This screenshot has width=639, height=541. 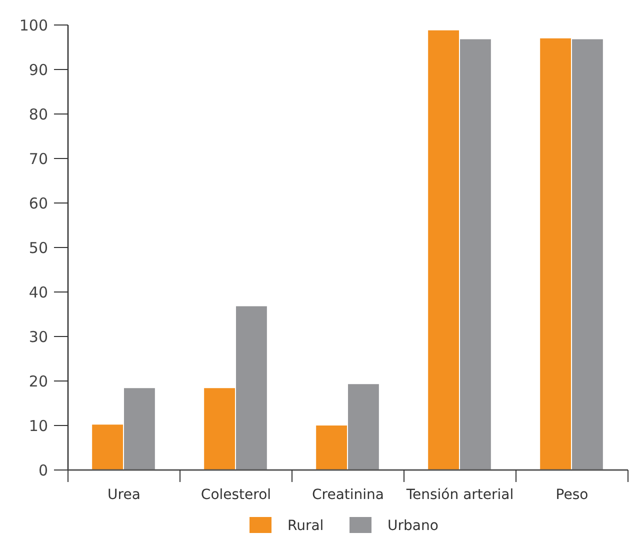 I want to click on y-tick-label: 80, so click(x=38, y=114).